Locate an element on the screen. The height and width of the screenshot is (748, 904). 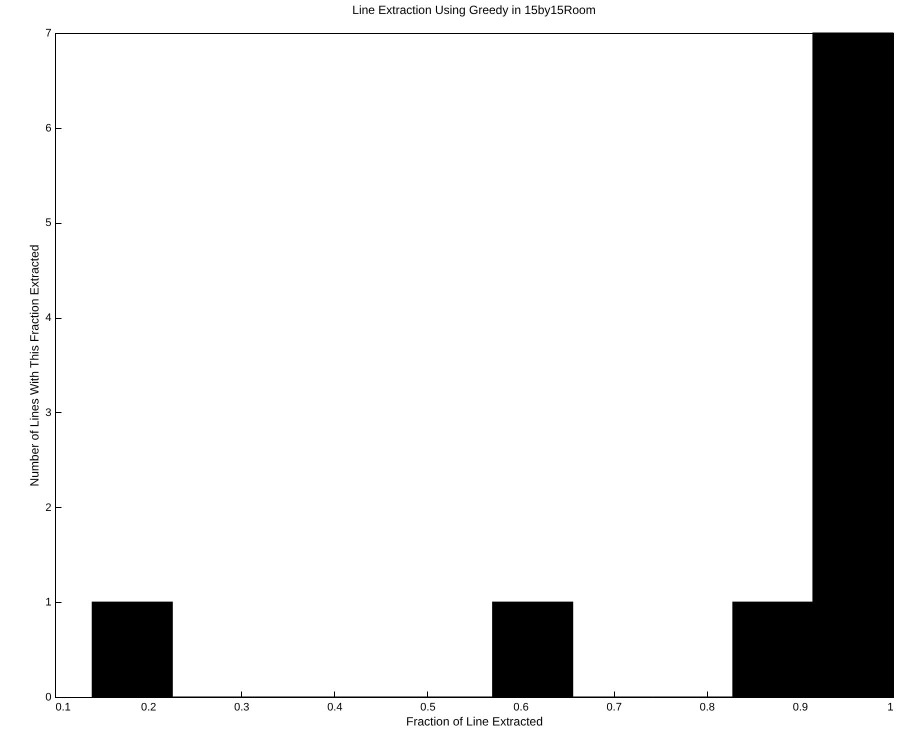
x-axis-title: Fraction of Line Extracted is located at coordinates (474, 721).